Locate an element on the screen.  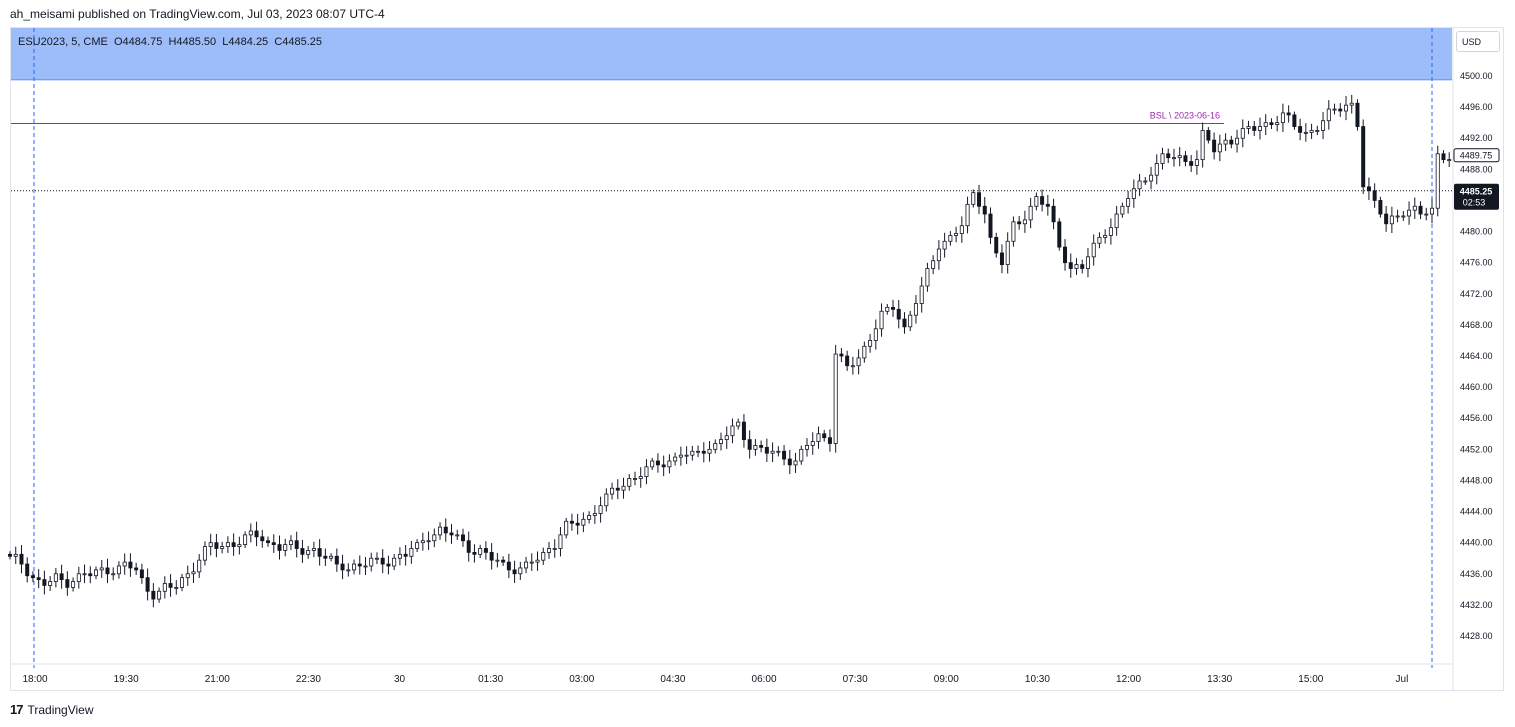
legend-symbol: ESU2023, 5, CME is located at coordinates (63, 42).